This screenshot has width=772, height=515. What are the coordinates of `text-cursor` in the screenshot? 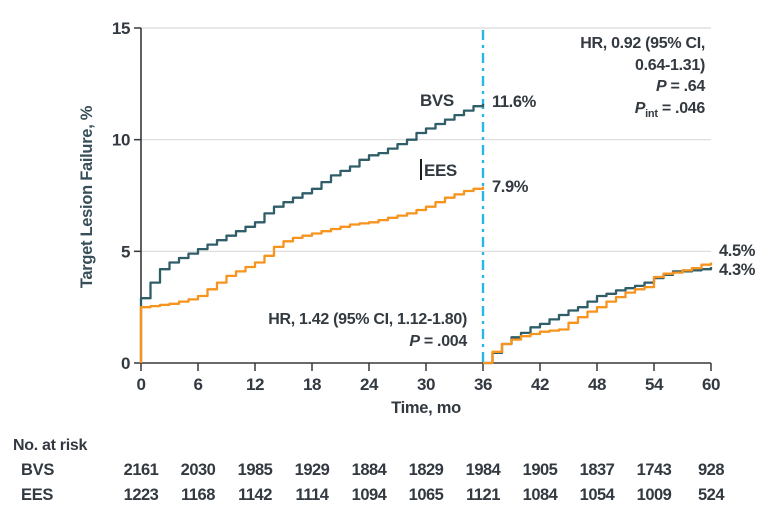 It's located at (421, 169).